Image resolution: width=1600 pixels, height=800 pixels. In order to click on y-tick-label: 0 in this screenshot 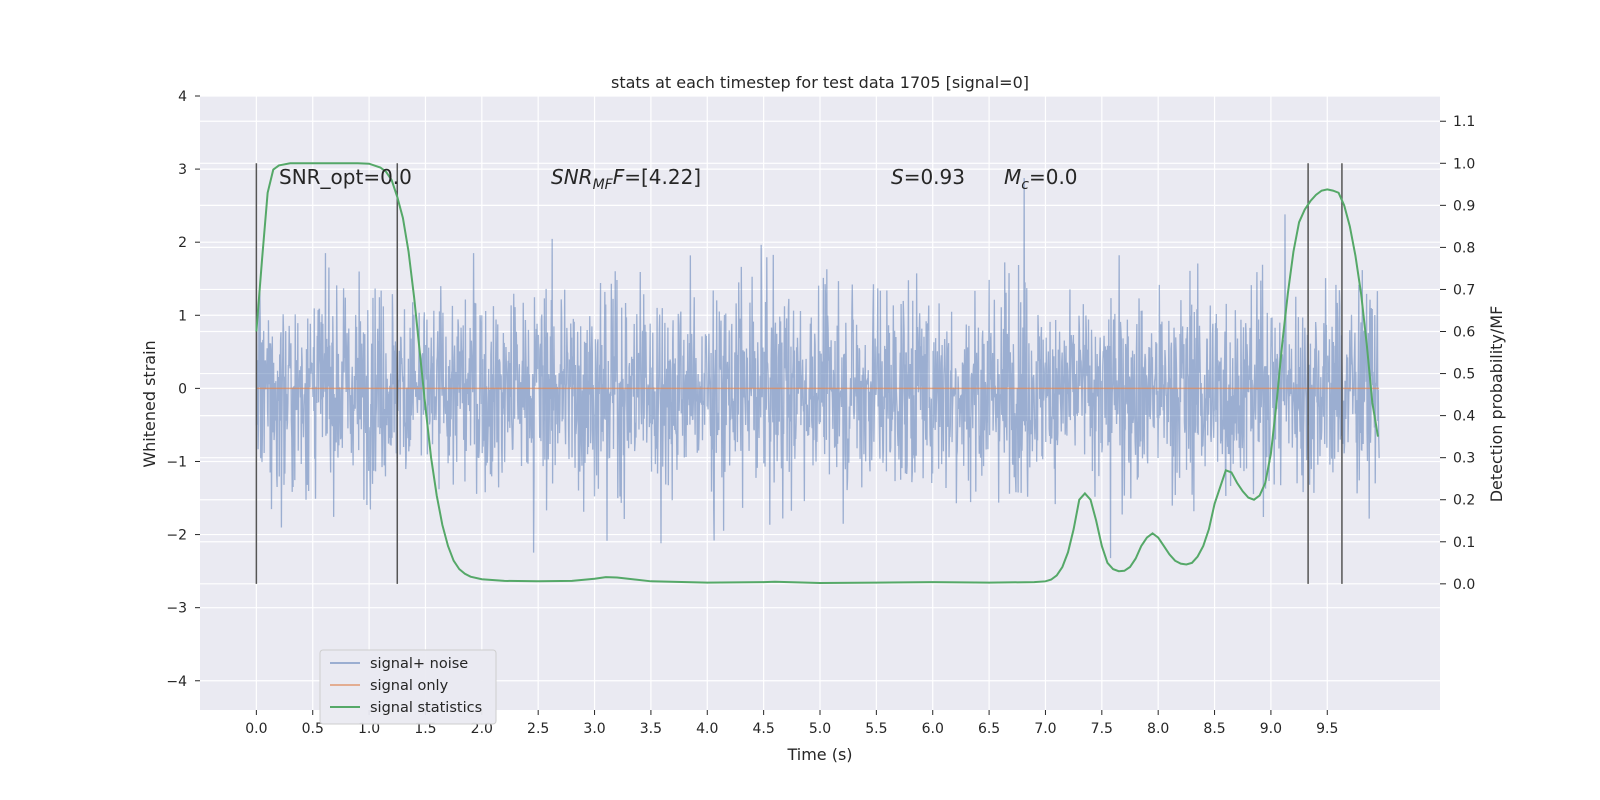, I will do `click(182, 389)`.